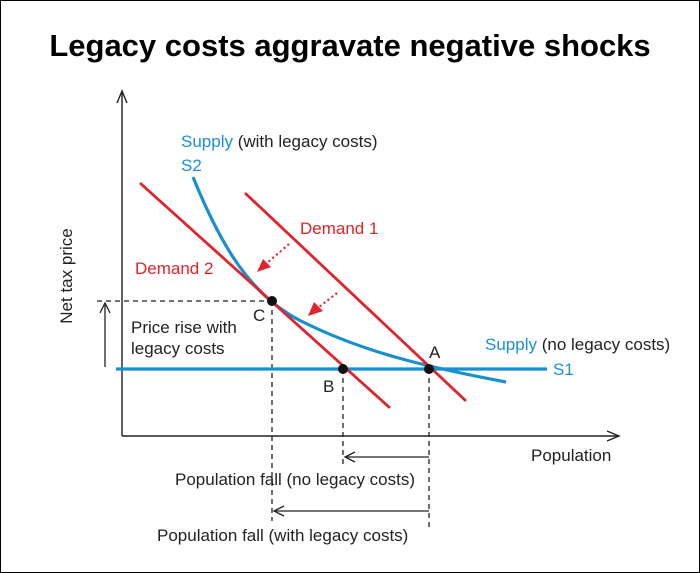  What do you see at coordinates (122, 96) in the screenshot?
I see `y-axis-arrowhead` at bounding box center [122, 96].